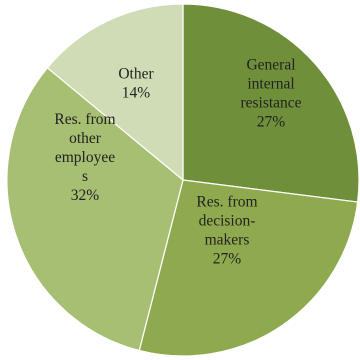 This screenshot has width=360, height=360. Describe the element at coordinates (270, 65) in the screenshot. I see `pie-slice-label-line: General` at that location.